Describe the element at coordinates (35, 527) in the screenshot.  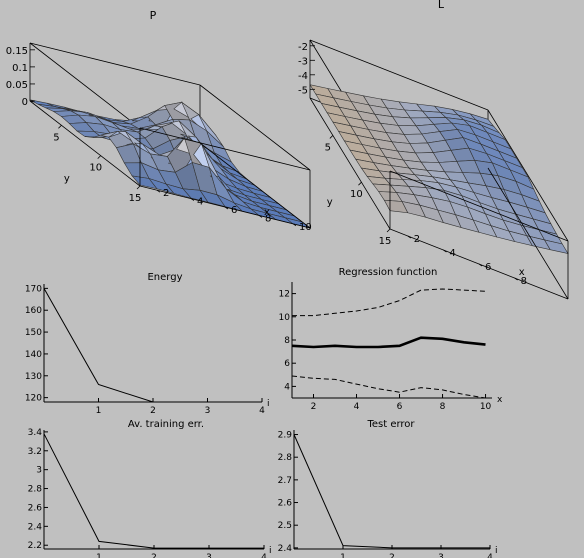
I see `y-tick-label: 2.4` at that location.